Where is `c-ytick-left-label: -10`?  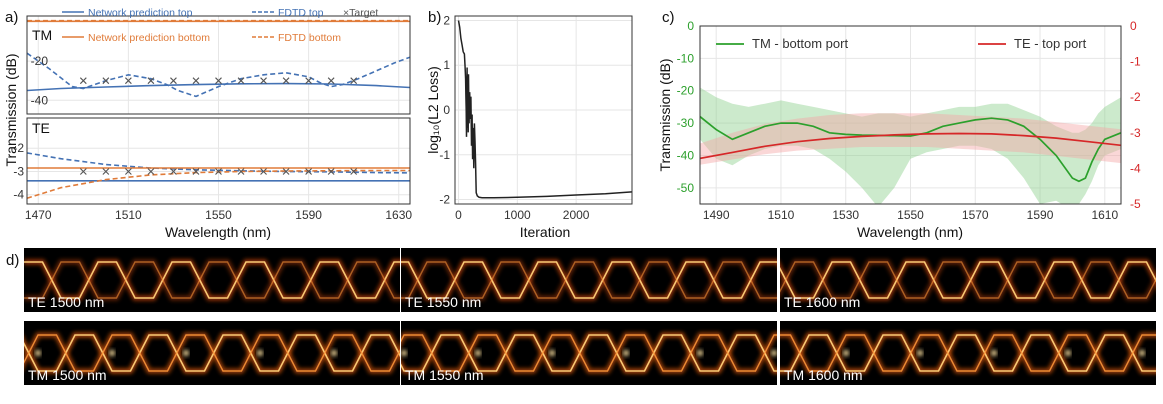 c-ytick-left-label: -10 is located at coordinates (686, 58).